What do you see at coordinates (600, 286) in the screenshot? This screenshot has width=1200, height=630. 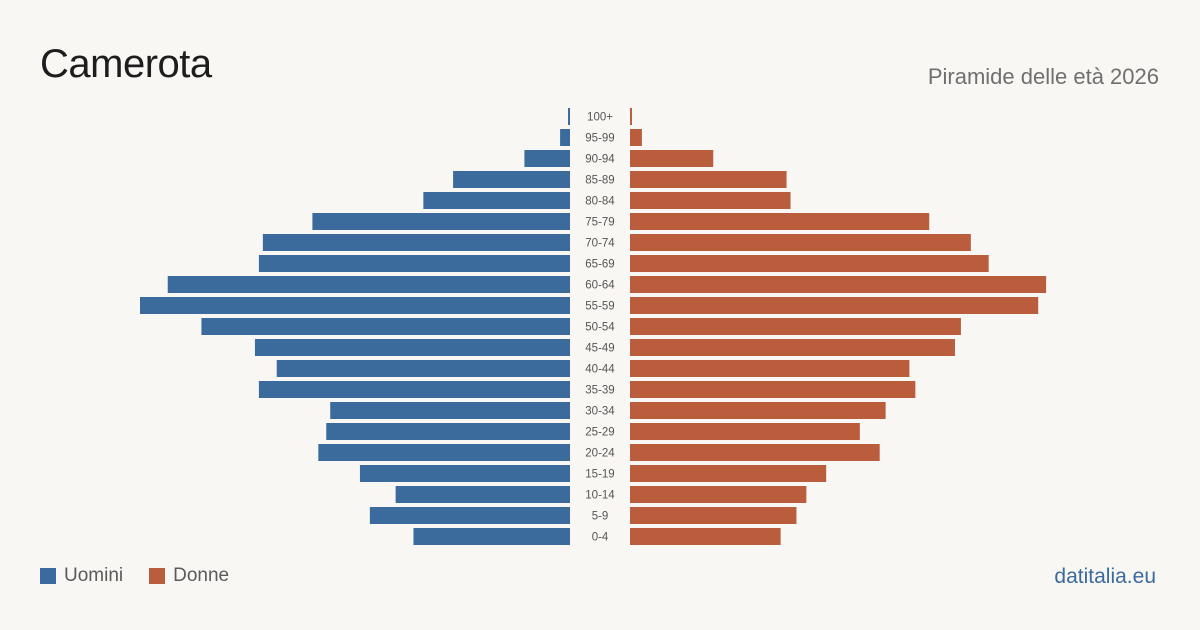 I see `age-label-60-64: 60-64` at bounding box center [600, 286].